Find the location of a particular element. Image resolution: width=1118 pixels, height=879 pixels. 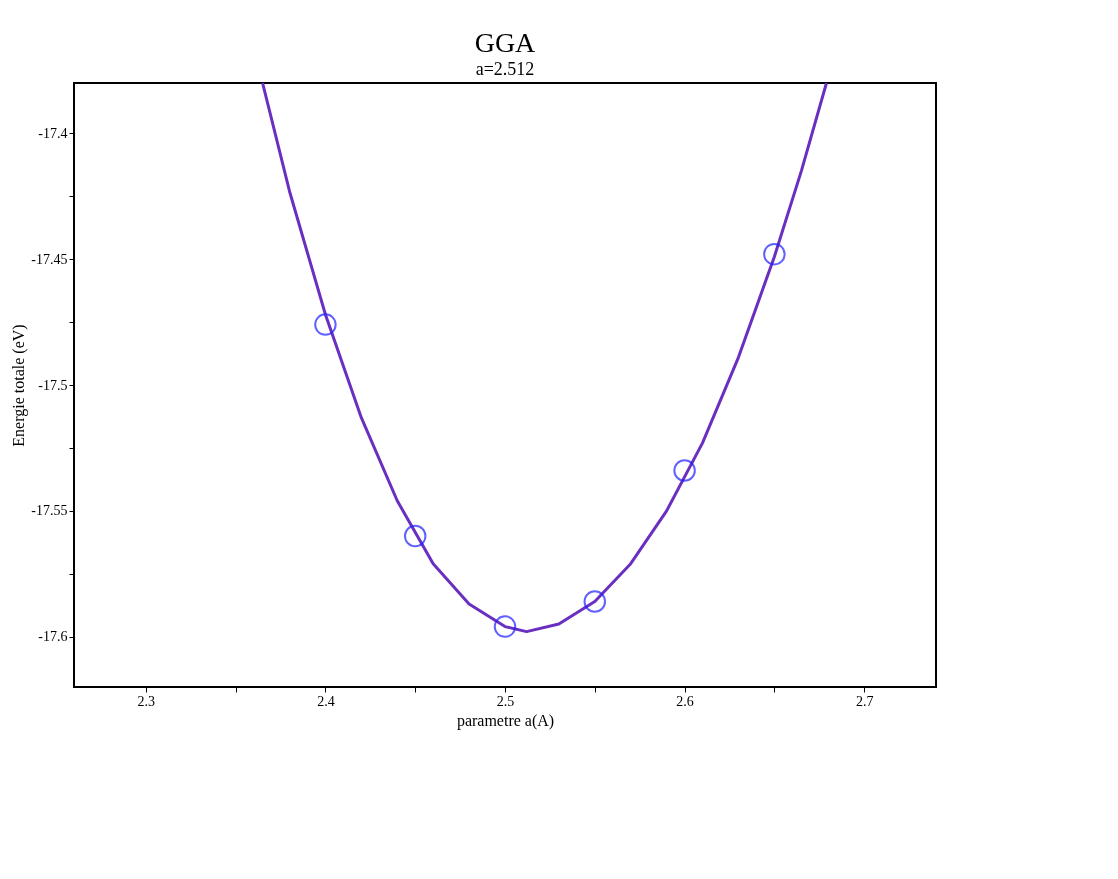

x-axis-title: parametre a(A) is located at coordinates (505, 720).